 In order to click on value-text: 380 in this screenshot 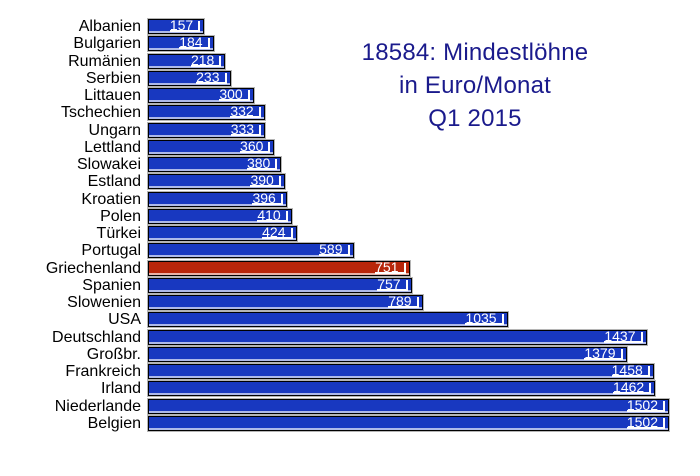, I will do `click(258, 163)`.